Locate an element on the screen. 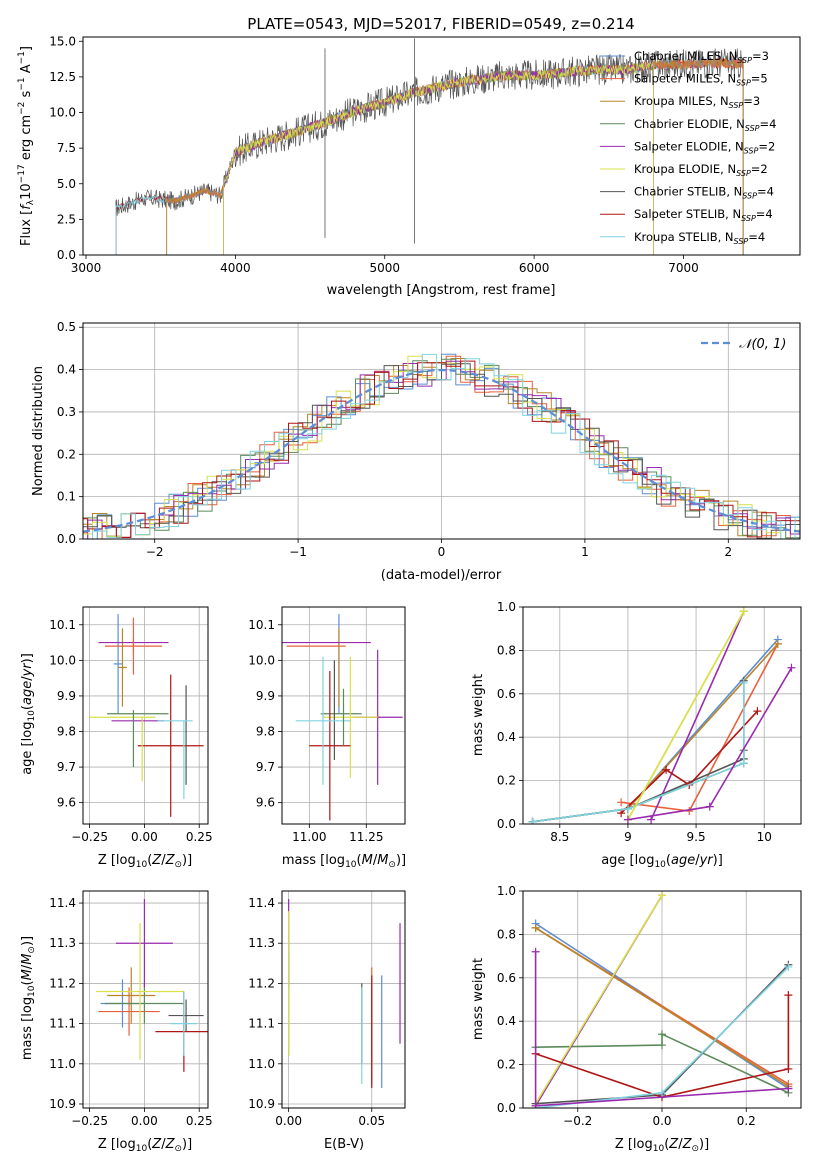 The image size is (819, 1170). mwZ-ytick-label: 0.8 is located at coordinates (506, 934).